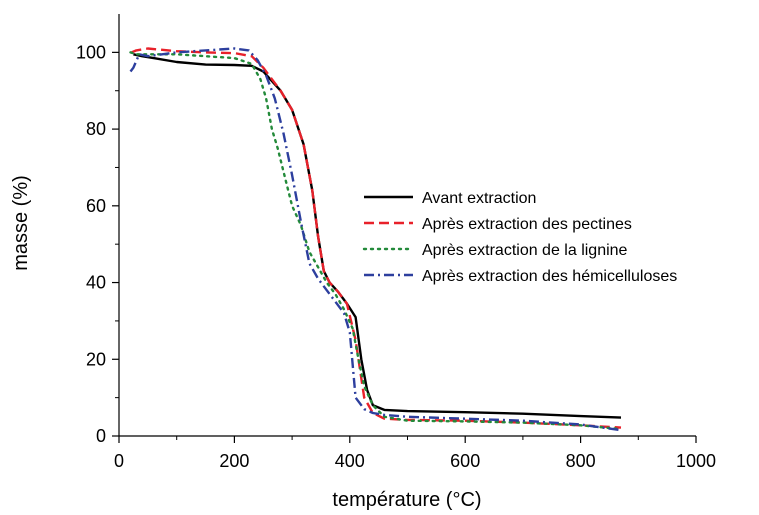  What do you see at coordinates (479, 198) in the screenshot?
I see `legend-label-1: Avant extraction` at bounding box center [479, 198].